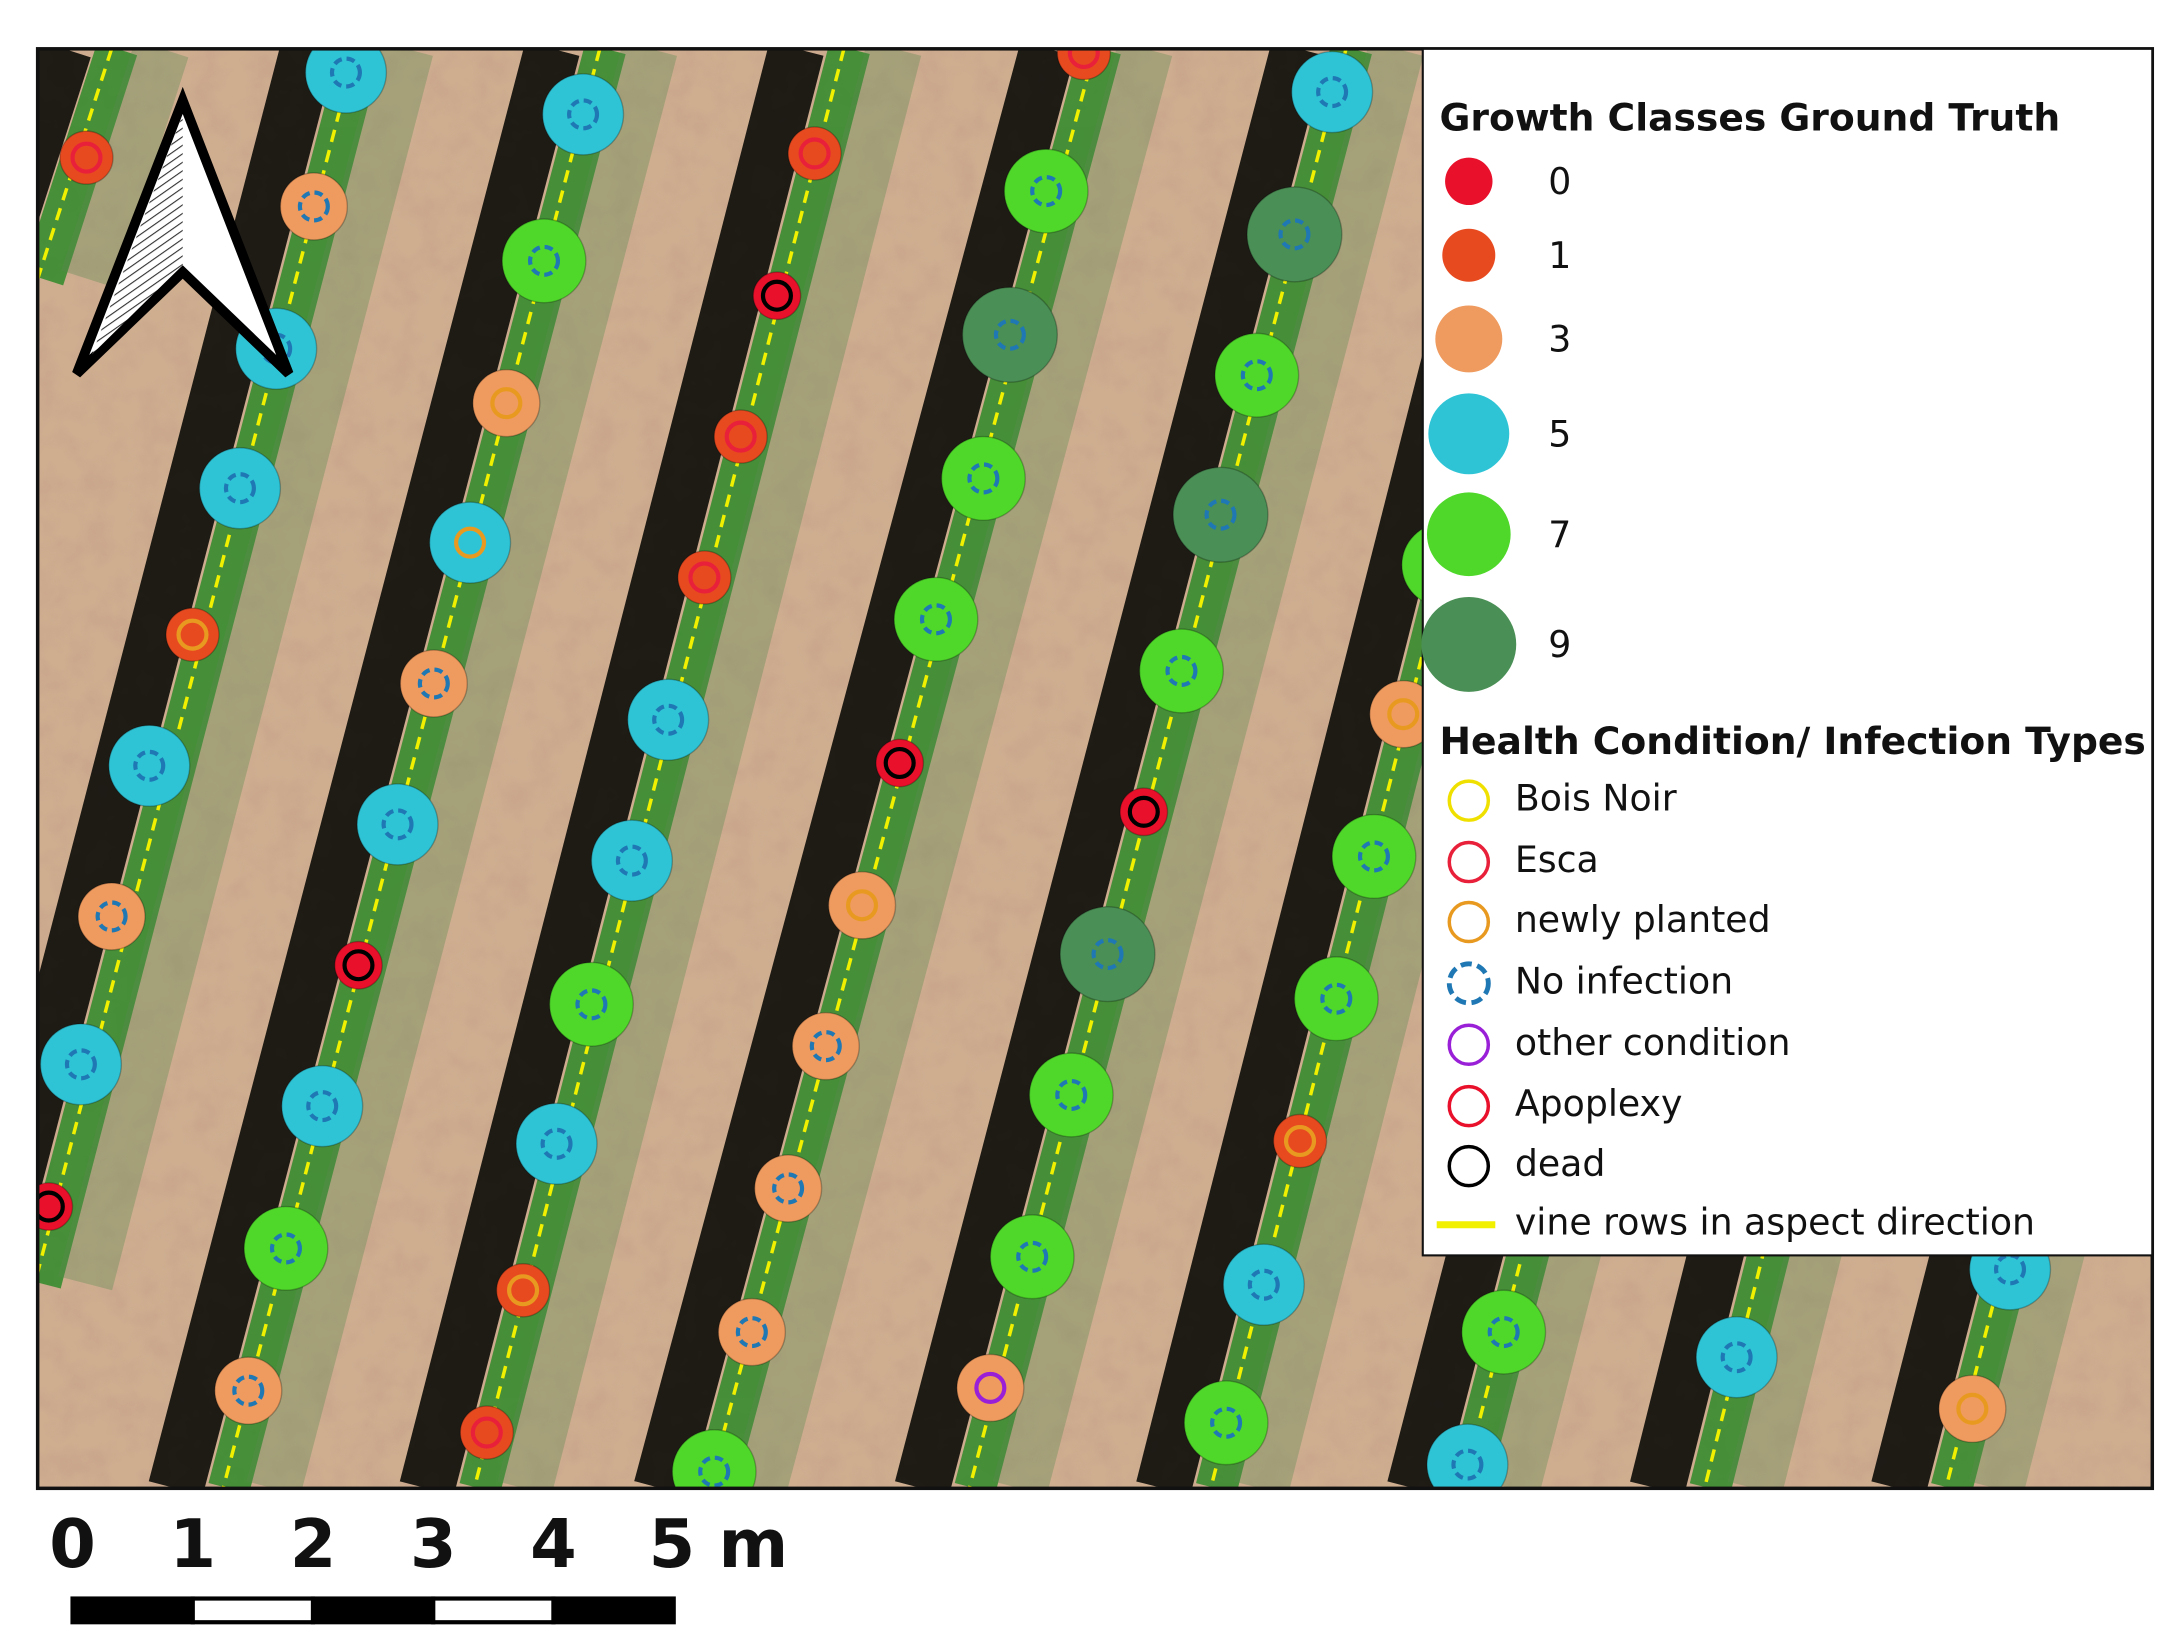 Image resolution: width=2176 pixels, height=1644 pixels. Describe the element at coordinates (125, 168) in the screenshot. I see `vine-canopy-light` at that location.